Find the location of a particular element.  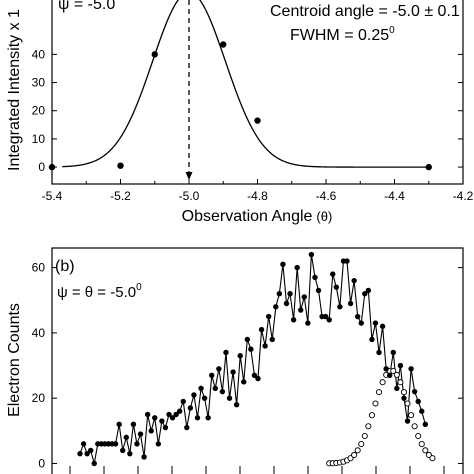

x-axis-label-symbol: (θ) is located at coordinates (324, 216).